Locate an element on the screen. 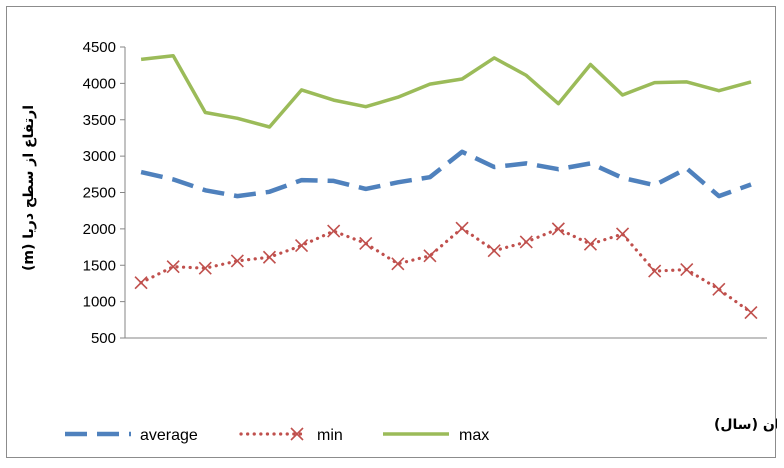 The height and width of the screenshot is (468, 784). series-line-average is located at coordinates (446, 174).